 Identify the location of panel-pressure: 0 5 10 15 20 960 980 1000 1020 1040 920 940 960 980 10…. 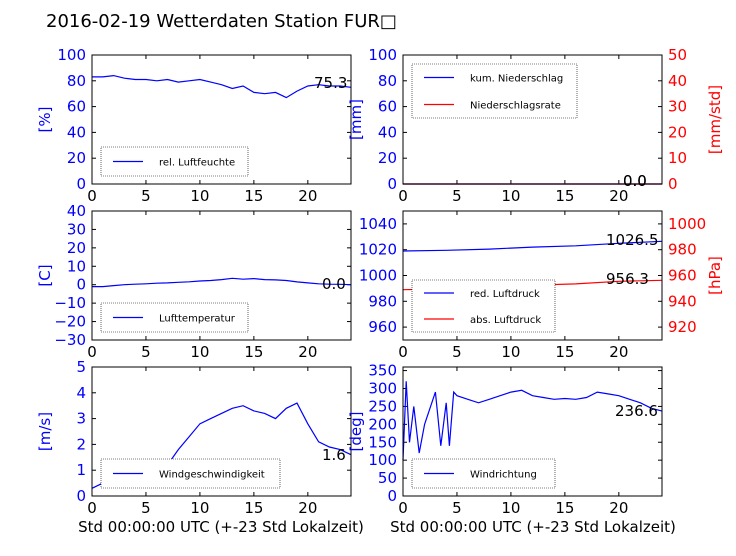
(541, 285).